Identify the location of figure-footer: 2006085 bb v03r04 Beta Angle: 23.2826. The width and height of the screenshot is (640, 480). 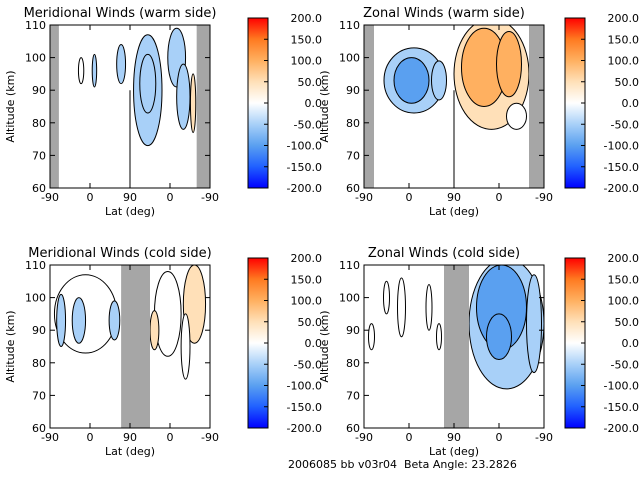
(402, 464).